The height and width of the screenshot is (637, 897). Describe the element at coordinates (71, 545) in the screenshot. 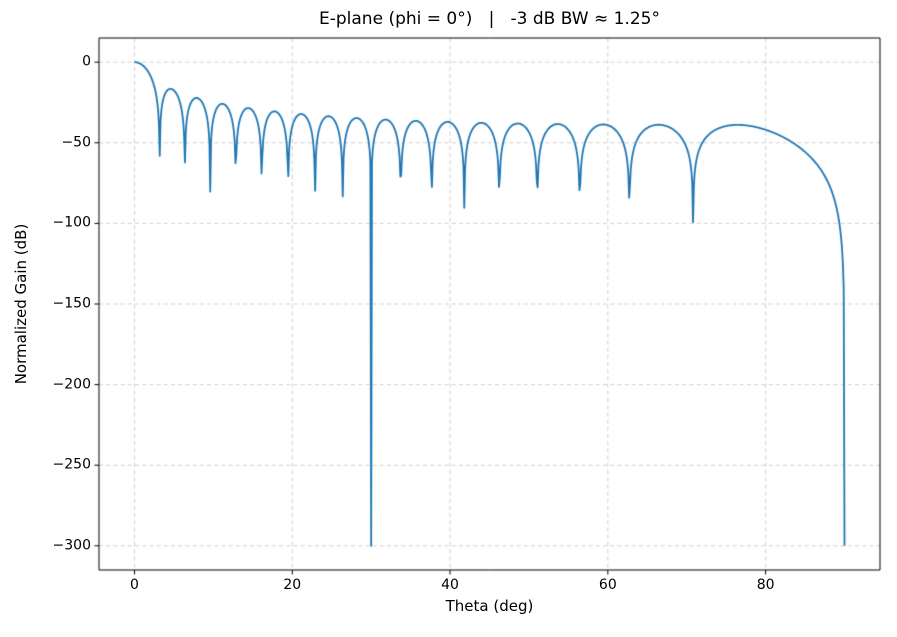

I see `y-tick-label: −300` at that location.